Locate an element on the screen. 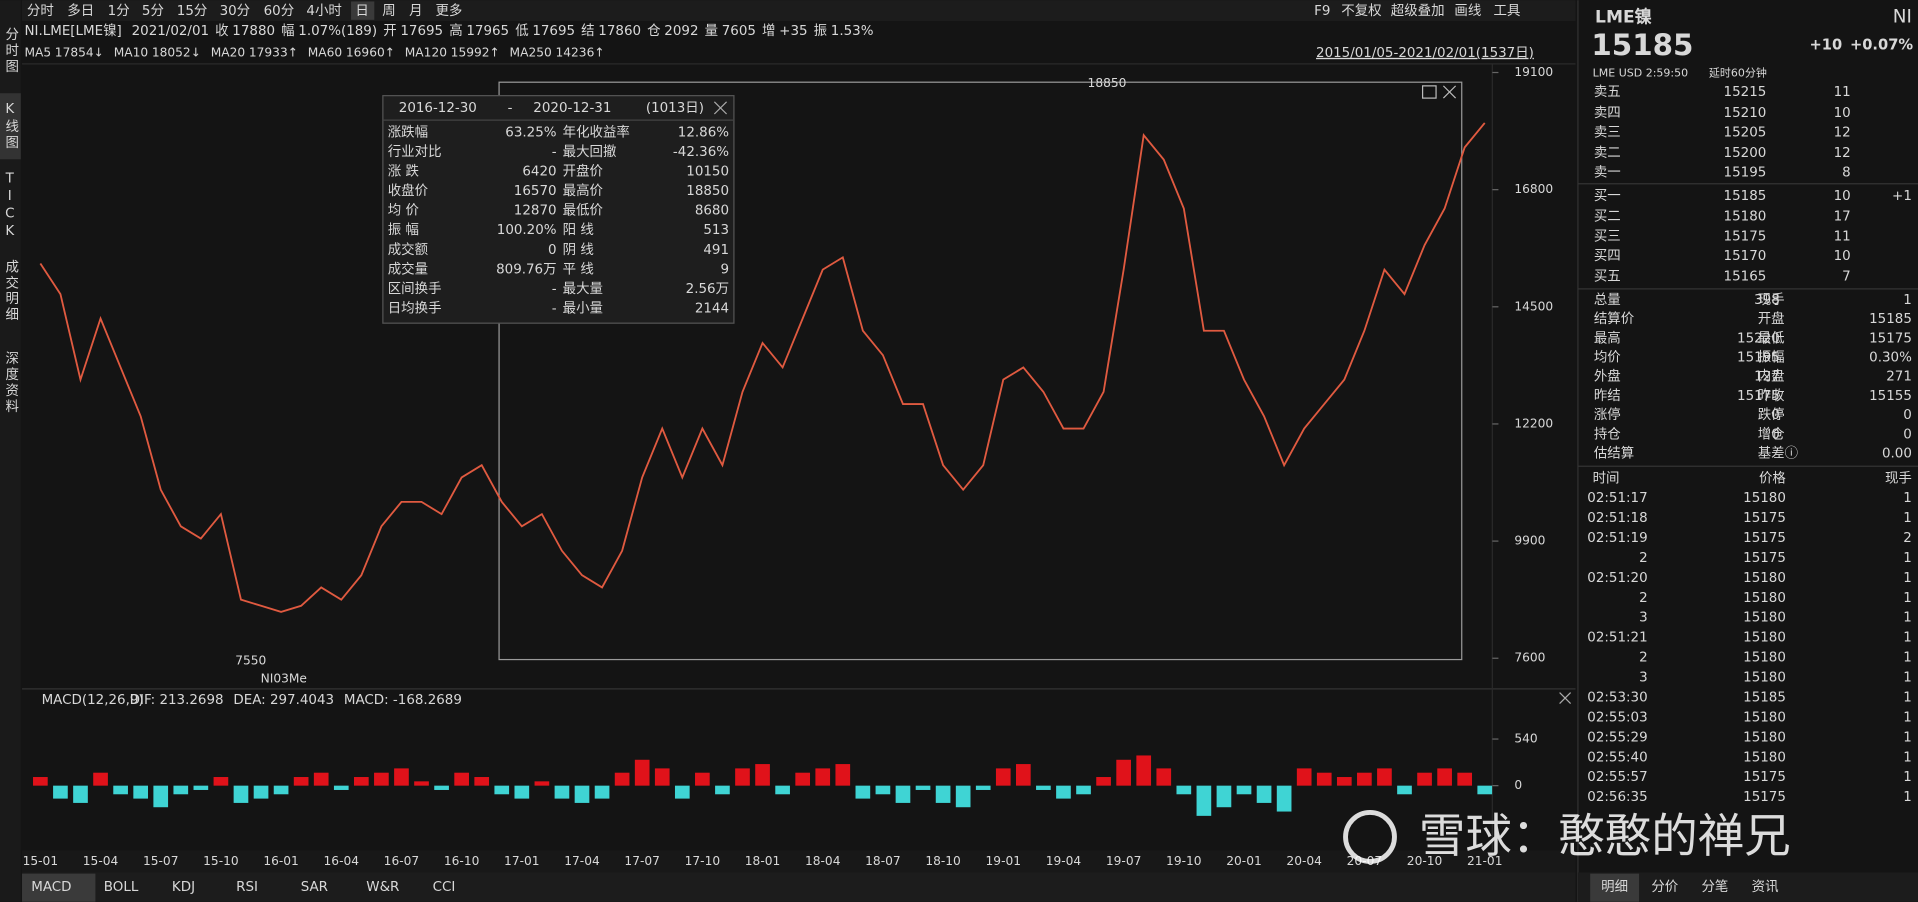  period-button: 更多 is located at coordinates (448, 10).